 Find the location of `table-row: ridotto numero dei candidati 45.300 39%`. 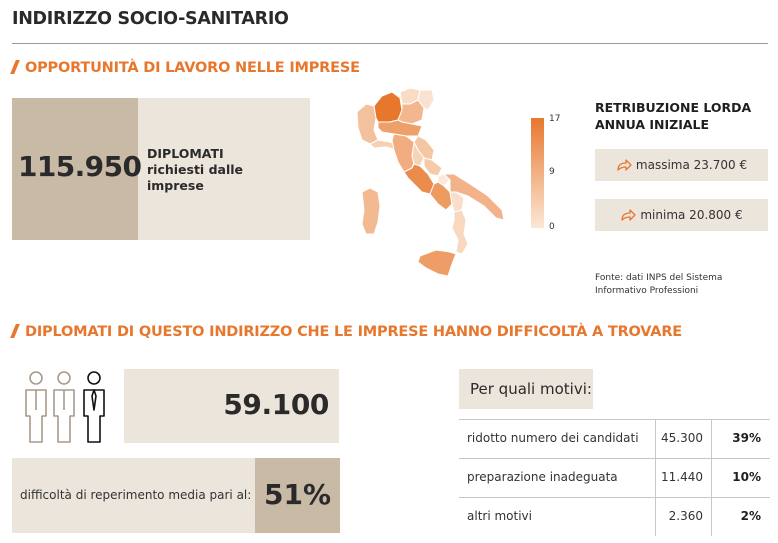

table-row: ridotto numero dei candidati 45.300 39% is located at coordinates (614, 438).